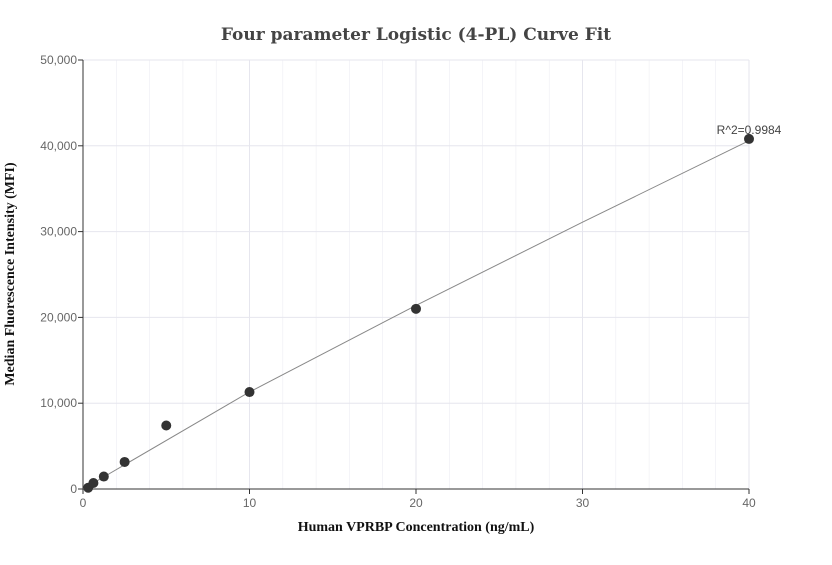 The image size is (832, 565). Describe the element at coordinates (10, 274) in the screenshot. I see `y-axis-title: Median Fluorescence Intensity (MFI)` at that location.